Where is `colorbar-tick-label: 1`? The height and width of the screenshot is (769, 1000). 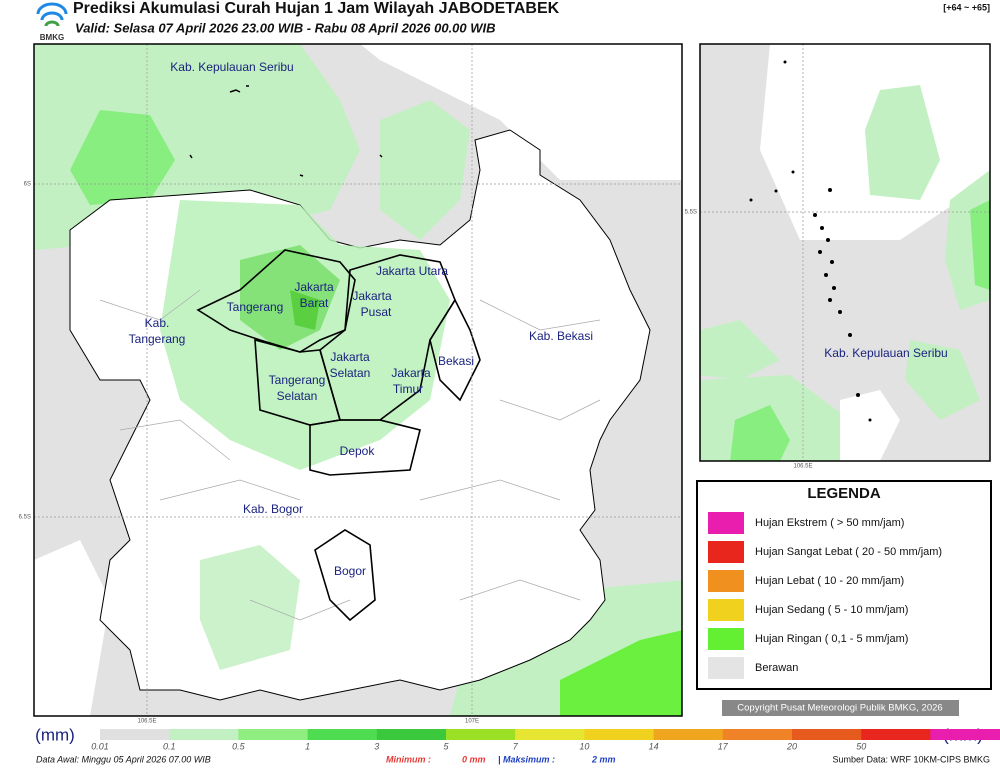 colorbar-tick-label: 1 is located at coordinates (307, 746).